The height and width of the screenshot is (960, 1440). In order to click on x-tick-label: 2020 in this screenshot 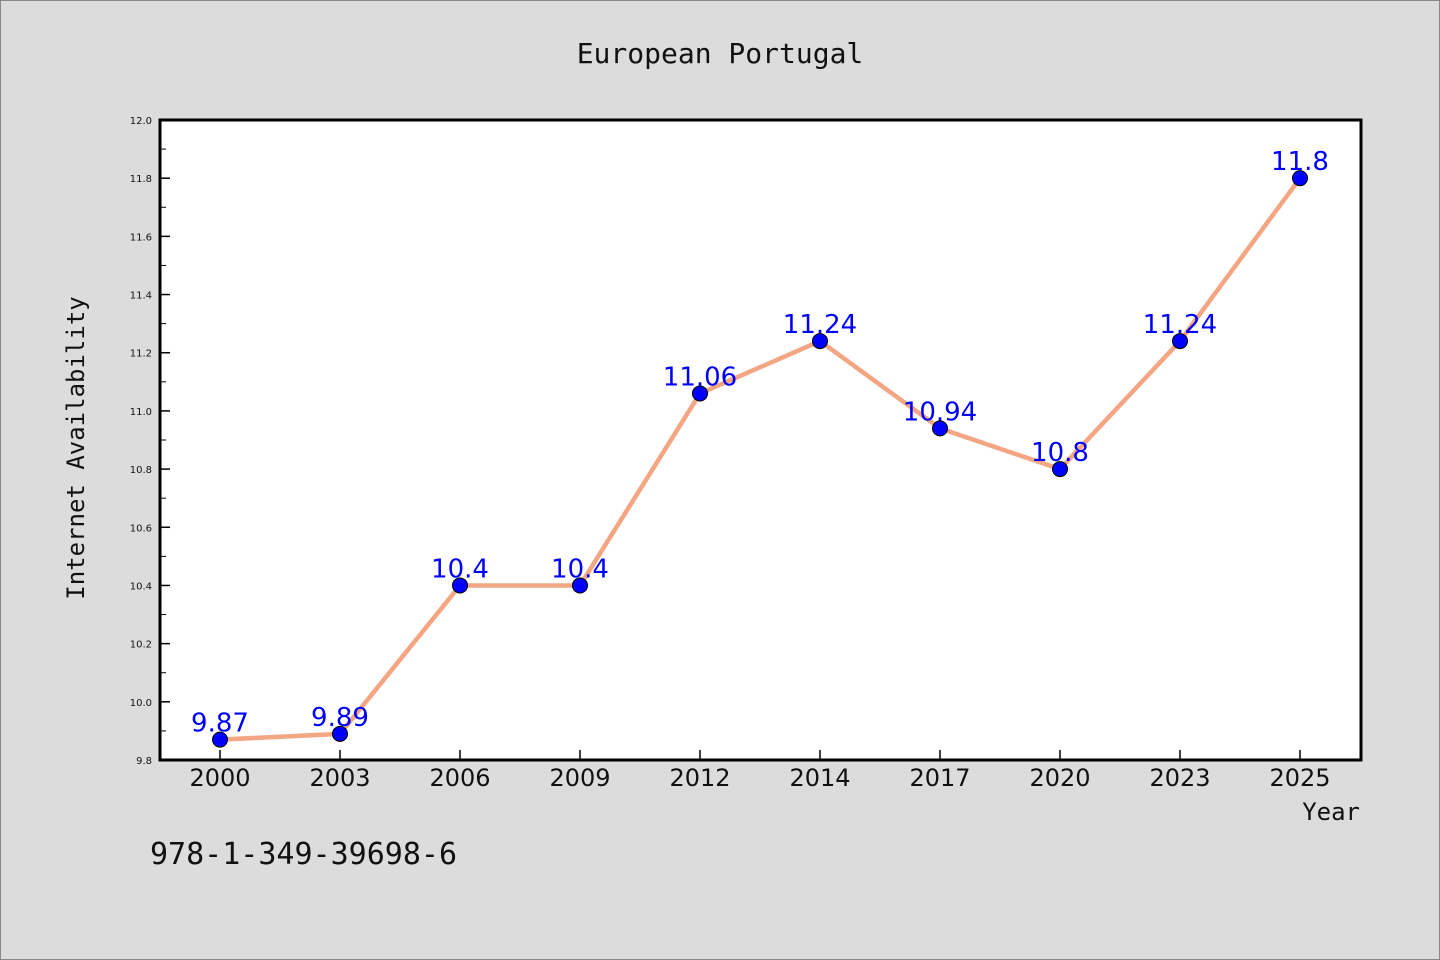, I will do `click(1059, 778)`.